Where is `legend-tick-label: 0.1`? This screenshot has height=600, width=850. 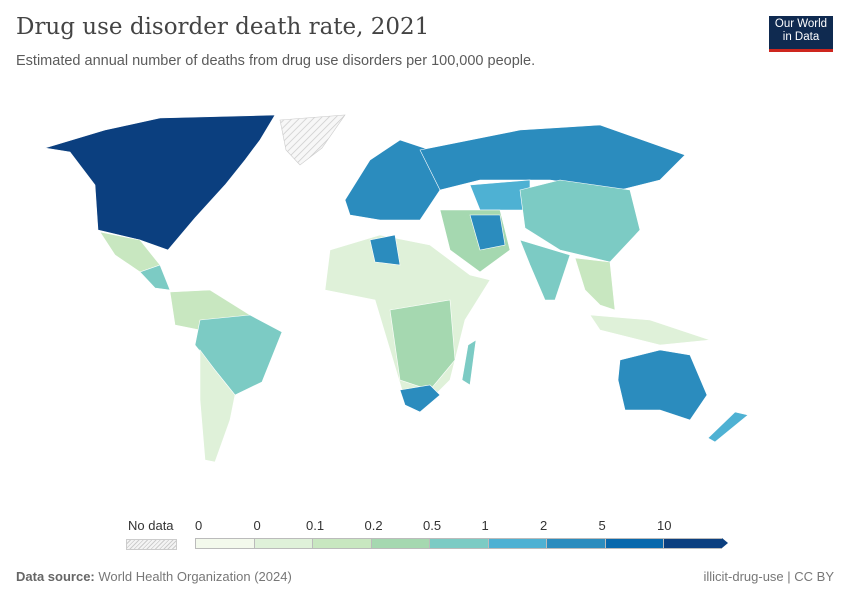 legend-tick-label: 0.1 is located at coordinates (315, 525).